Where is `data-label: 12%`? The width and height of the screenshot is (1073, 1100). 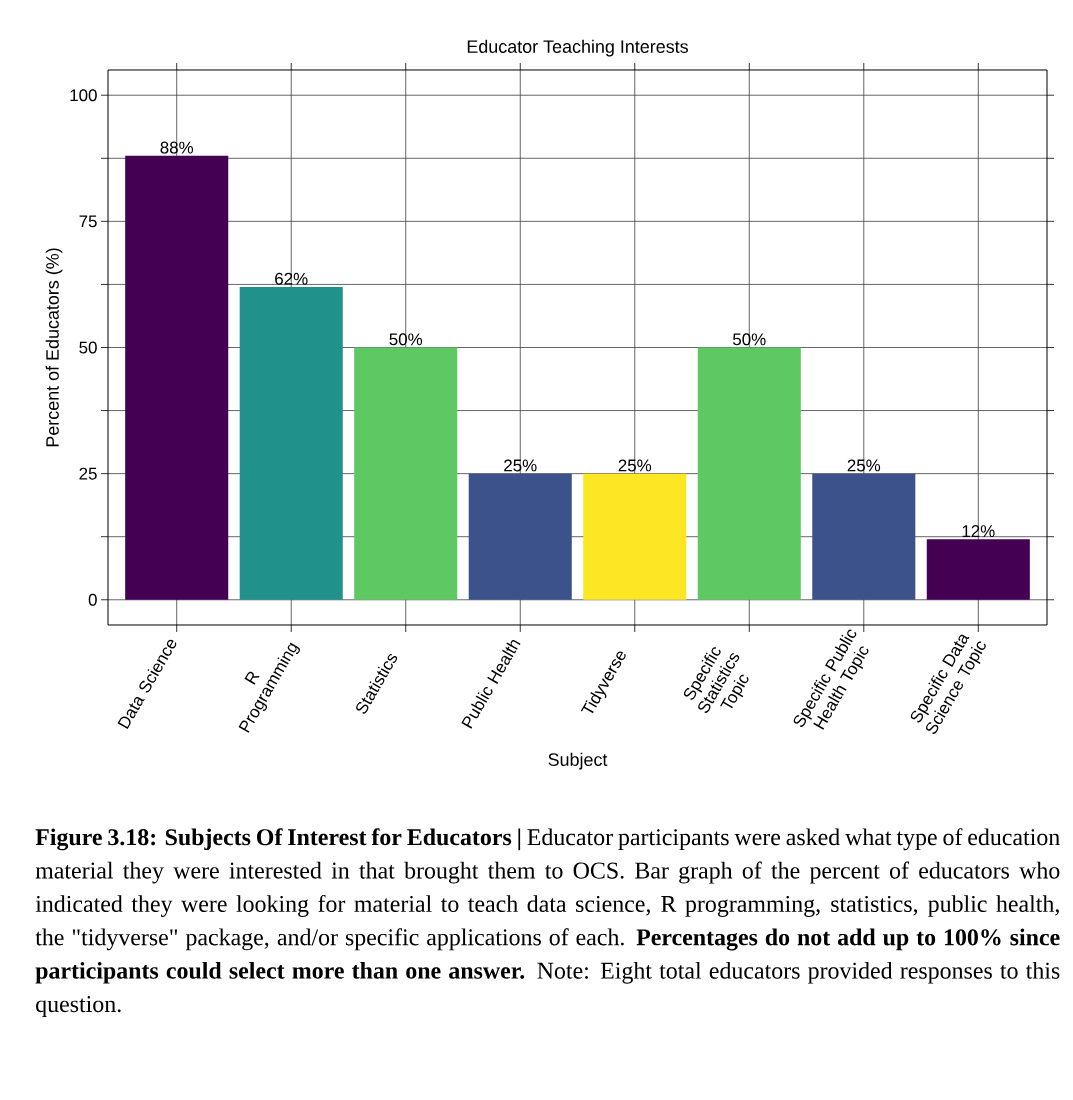 data-label: 12% is located at coordinates (978, 531).